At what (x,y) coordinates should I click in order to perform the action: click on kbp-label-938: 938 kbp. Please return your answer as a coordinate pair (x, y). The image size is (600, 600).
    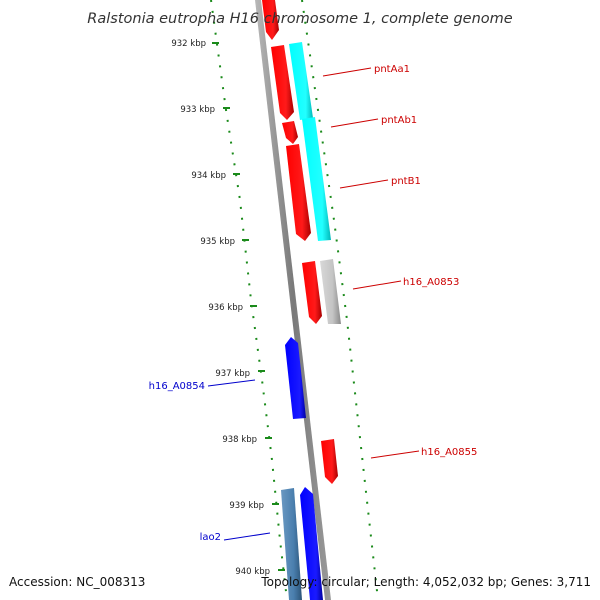
    Looking at the image, I should click on (239, 440).